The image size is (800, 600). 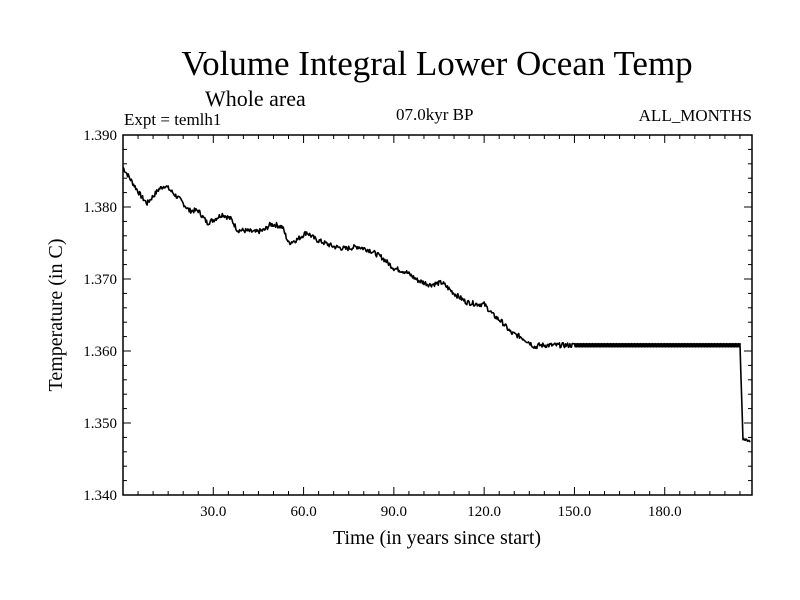 I want to click on y-tick-label: 1.340, so click(x=100, y=496).